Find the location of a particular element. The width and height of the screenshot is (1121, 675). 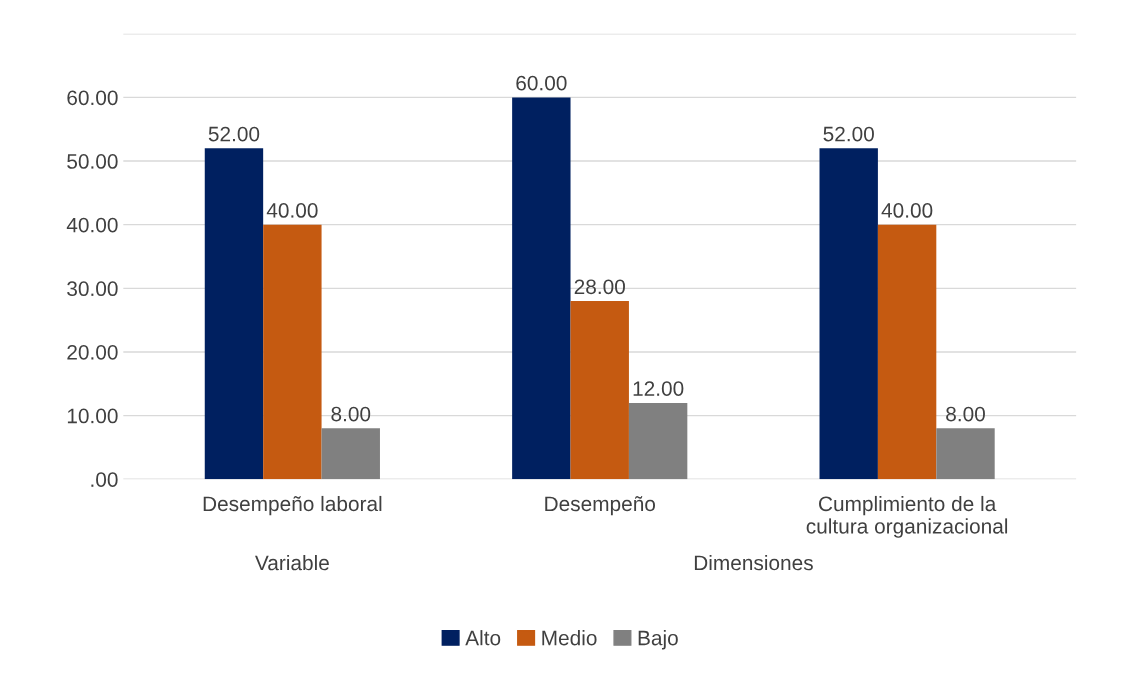

y-tick-label: 40.00 is located at coordinates (92, 225).